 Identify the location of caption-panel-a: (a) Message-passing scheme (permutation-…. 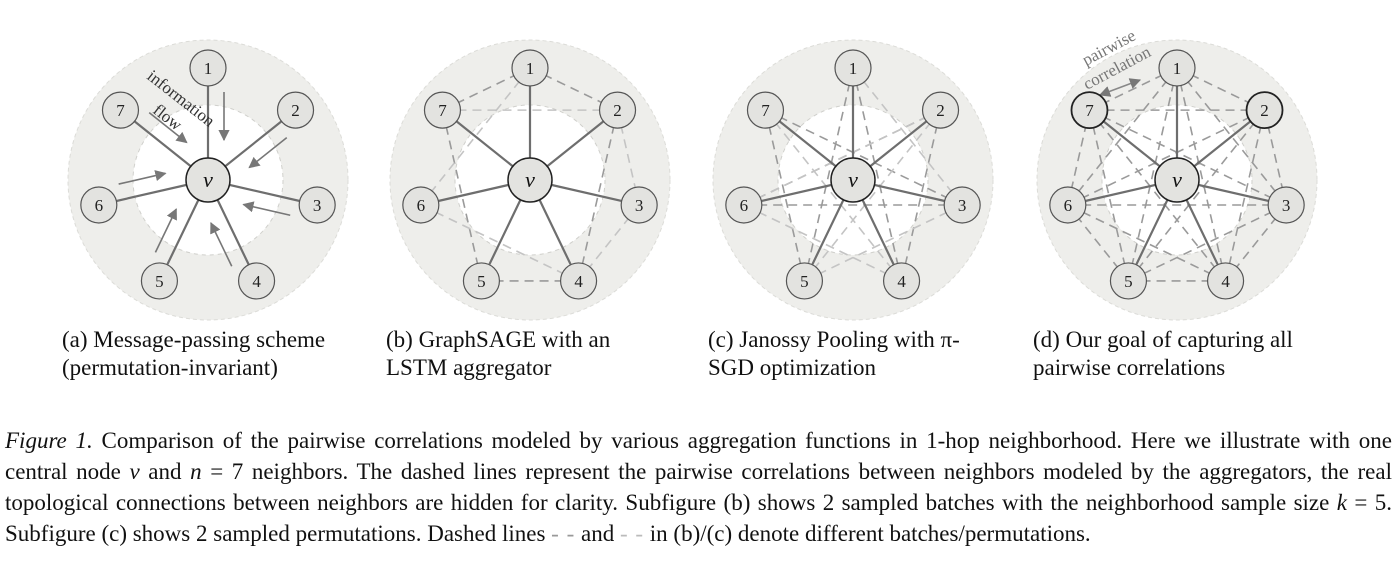
(212, 354).